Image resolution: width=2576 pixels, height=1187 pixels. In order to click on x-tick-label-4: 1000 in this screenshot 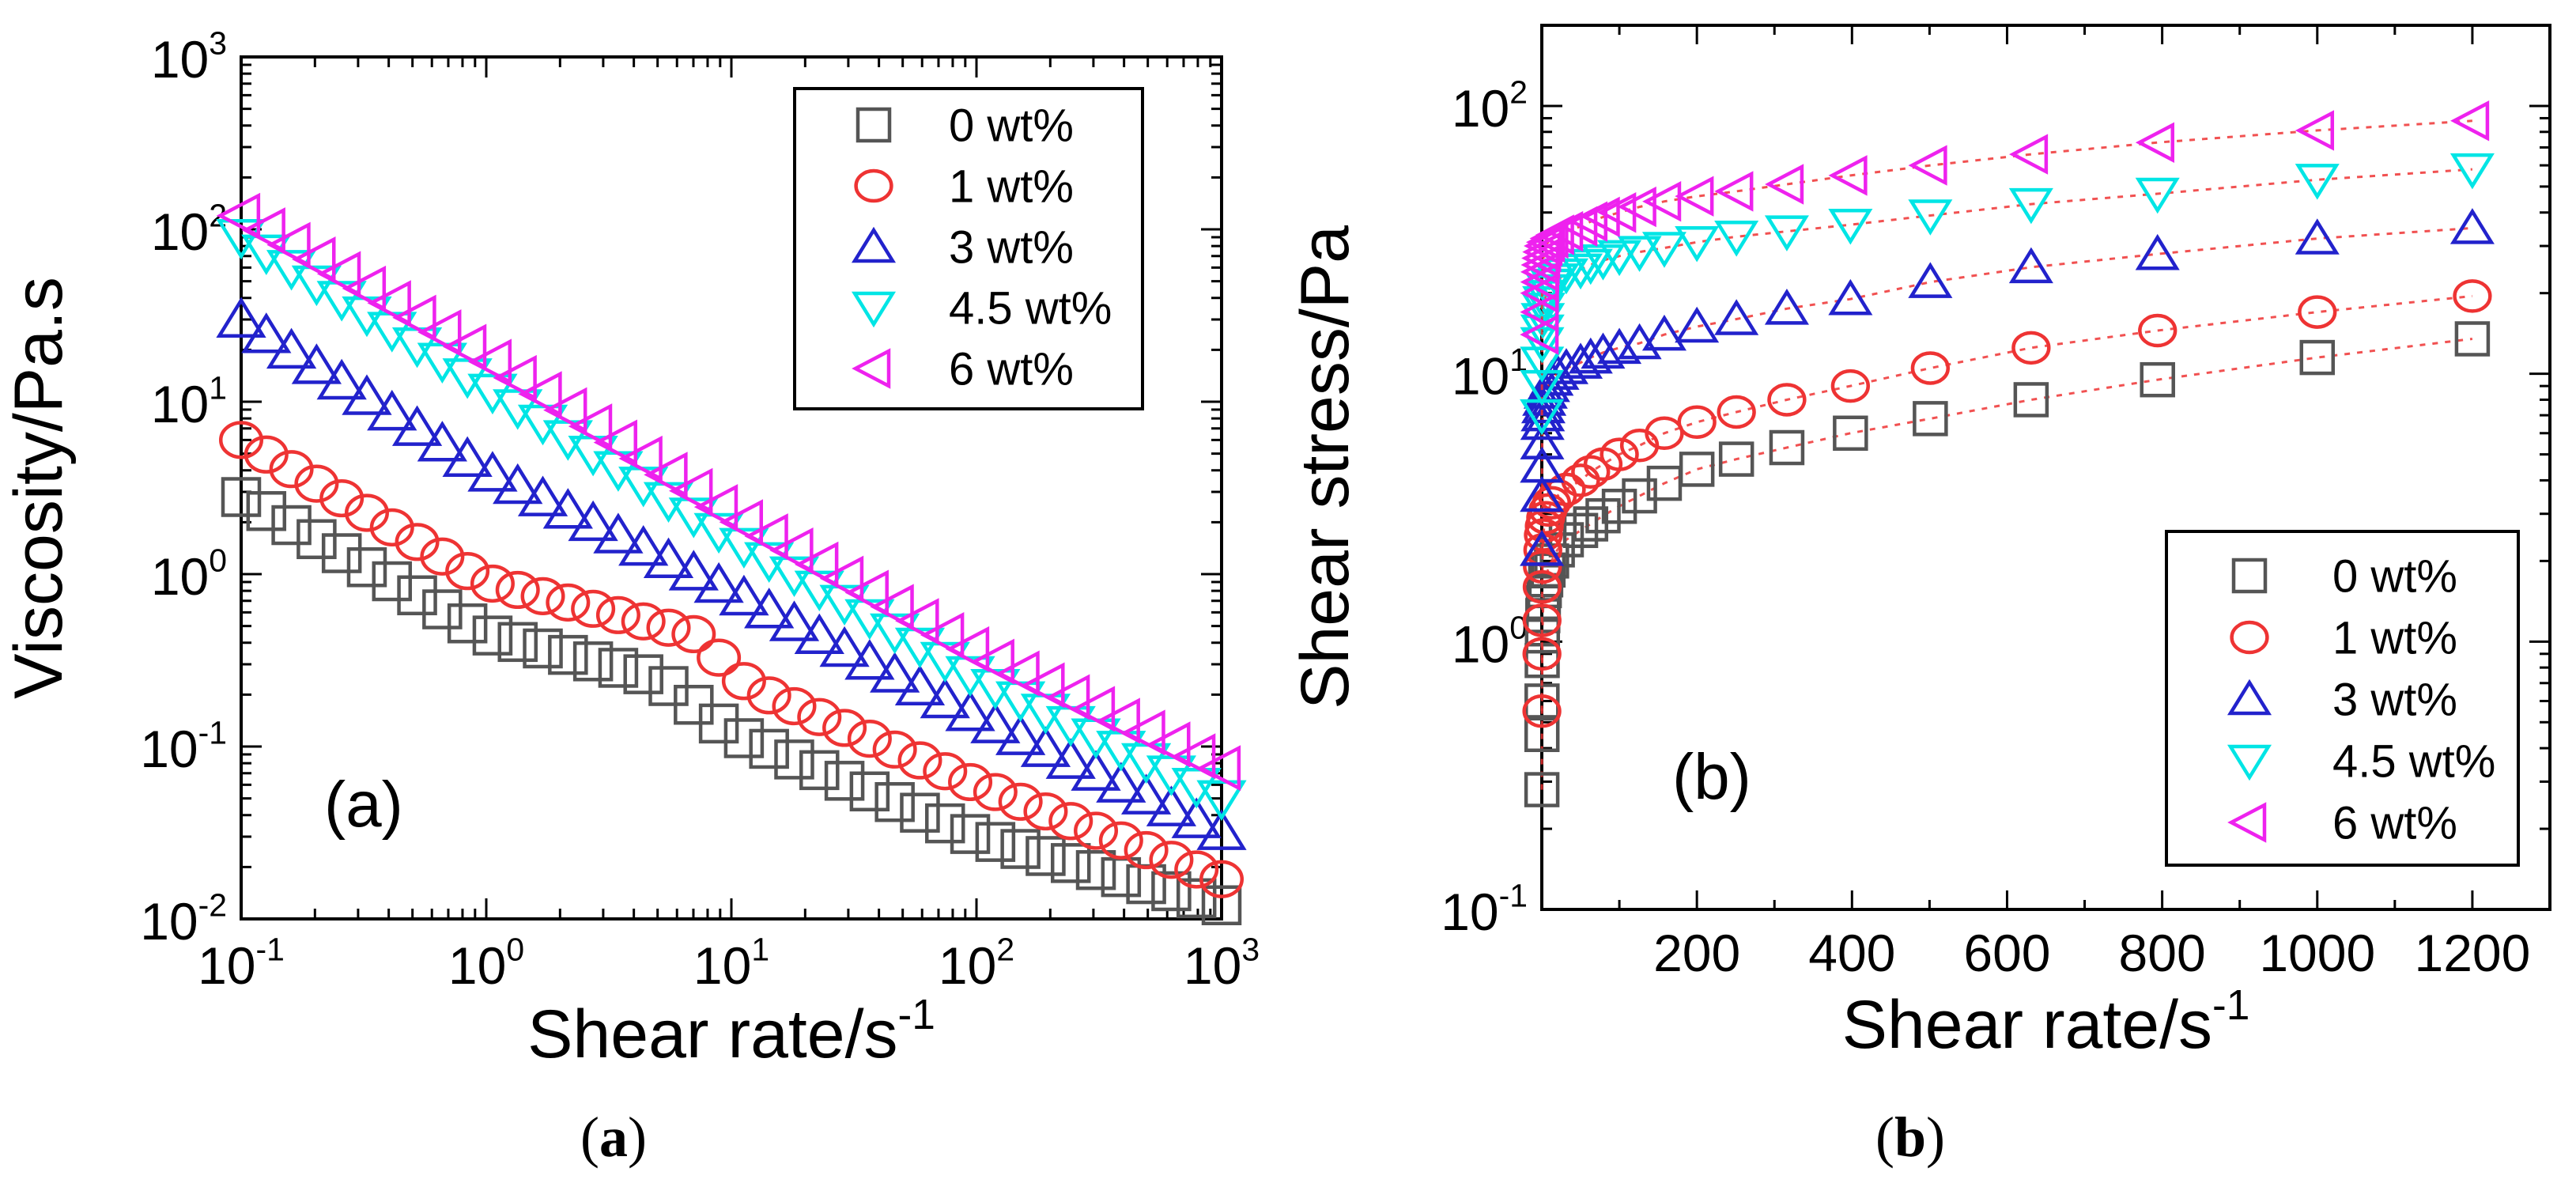, I will do `click(2317, 953)`.